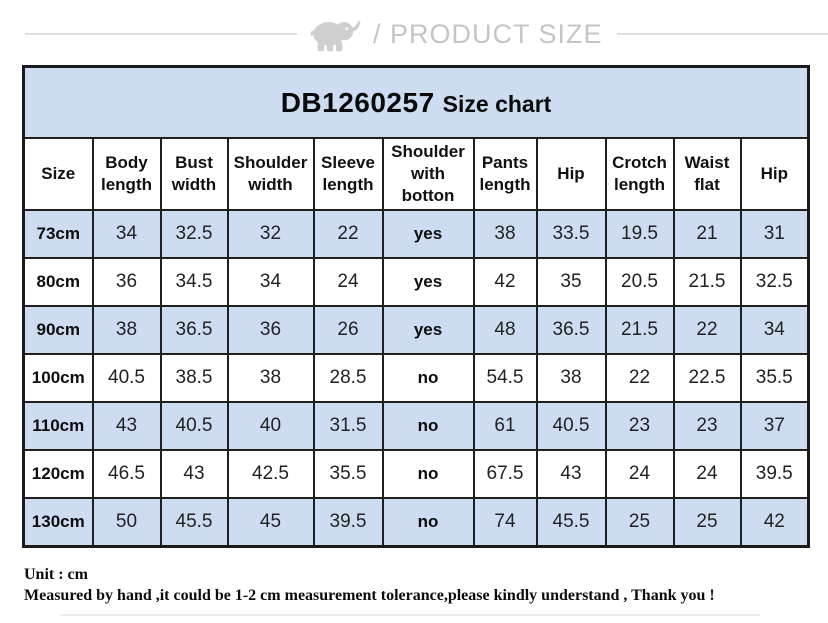 This screenshot has height=623, width=828. I want to click on value-cell: 61, so click(505, 426).